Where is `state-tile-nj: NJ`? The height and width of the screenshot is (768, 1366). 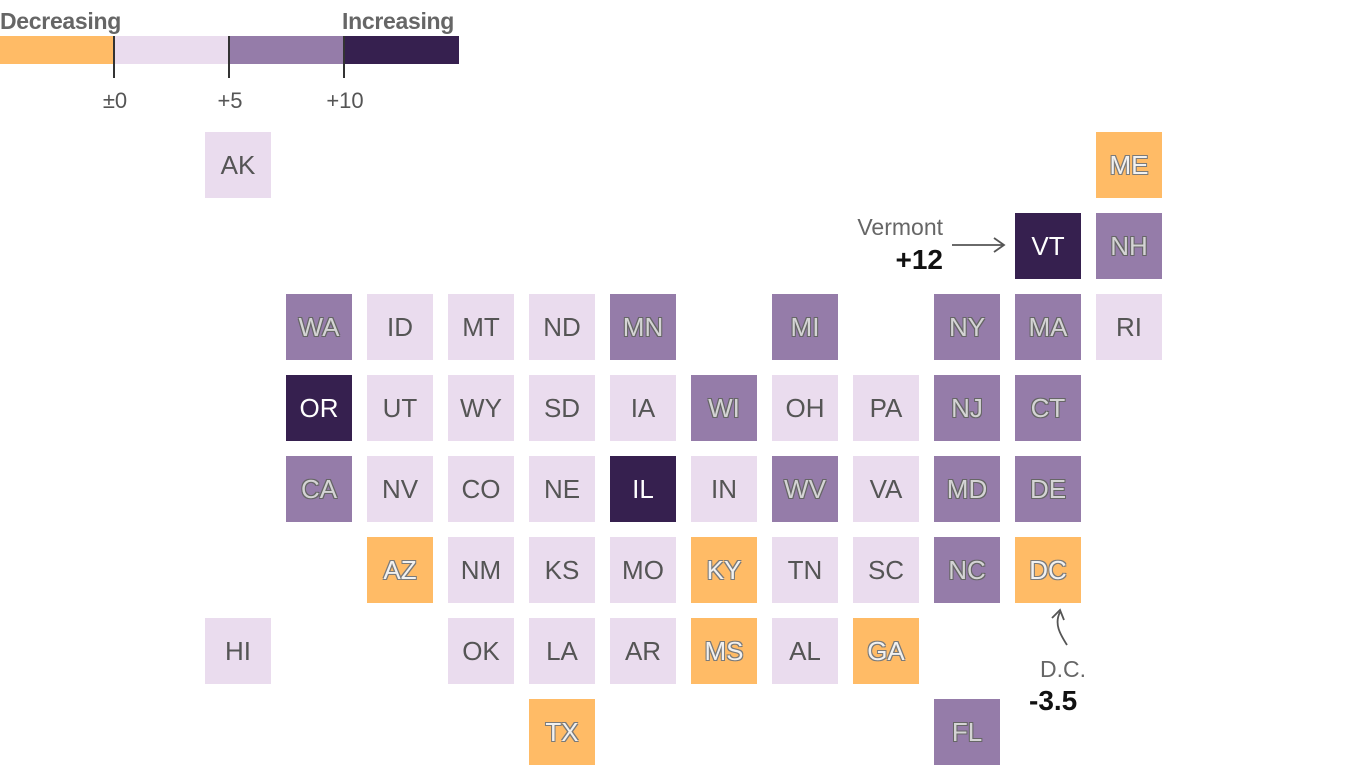 state-tile-nj: NJ is located at coordinates (967, 408).